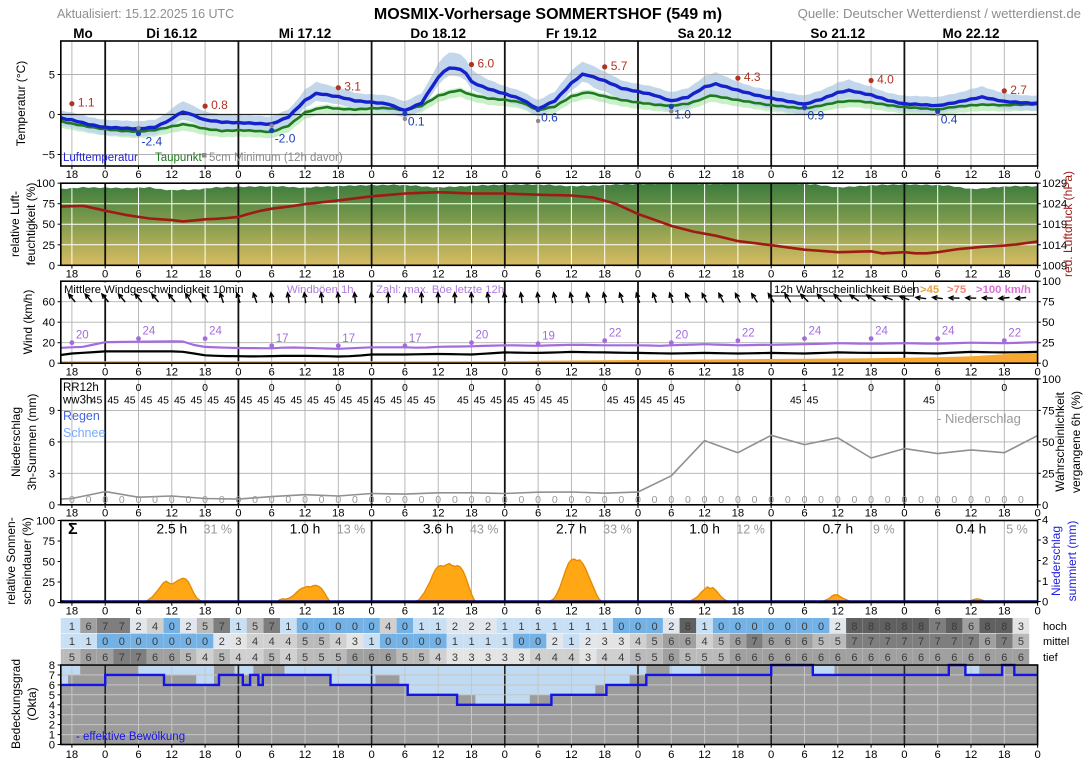  I want to click on svg-text: Minimum (12h davor), so click(288, 158).